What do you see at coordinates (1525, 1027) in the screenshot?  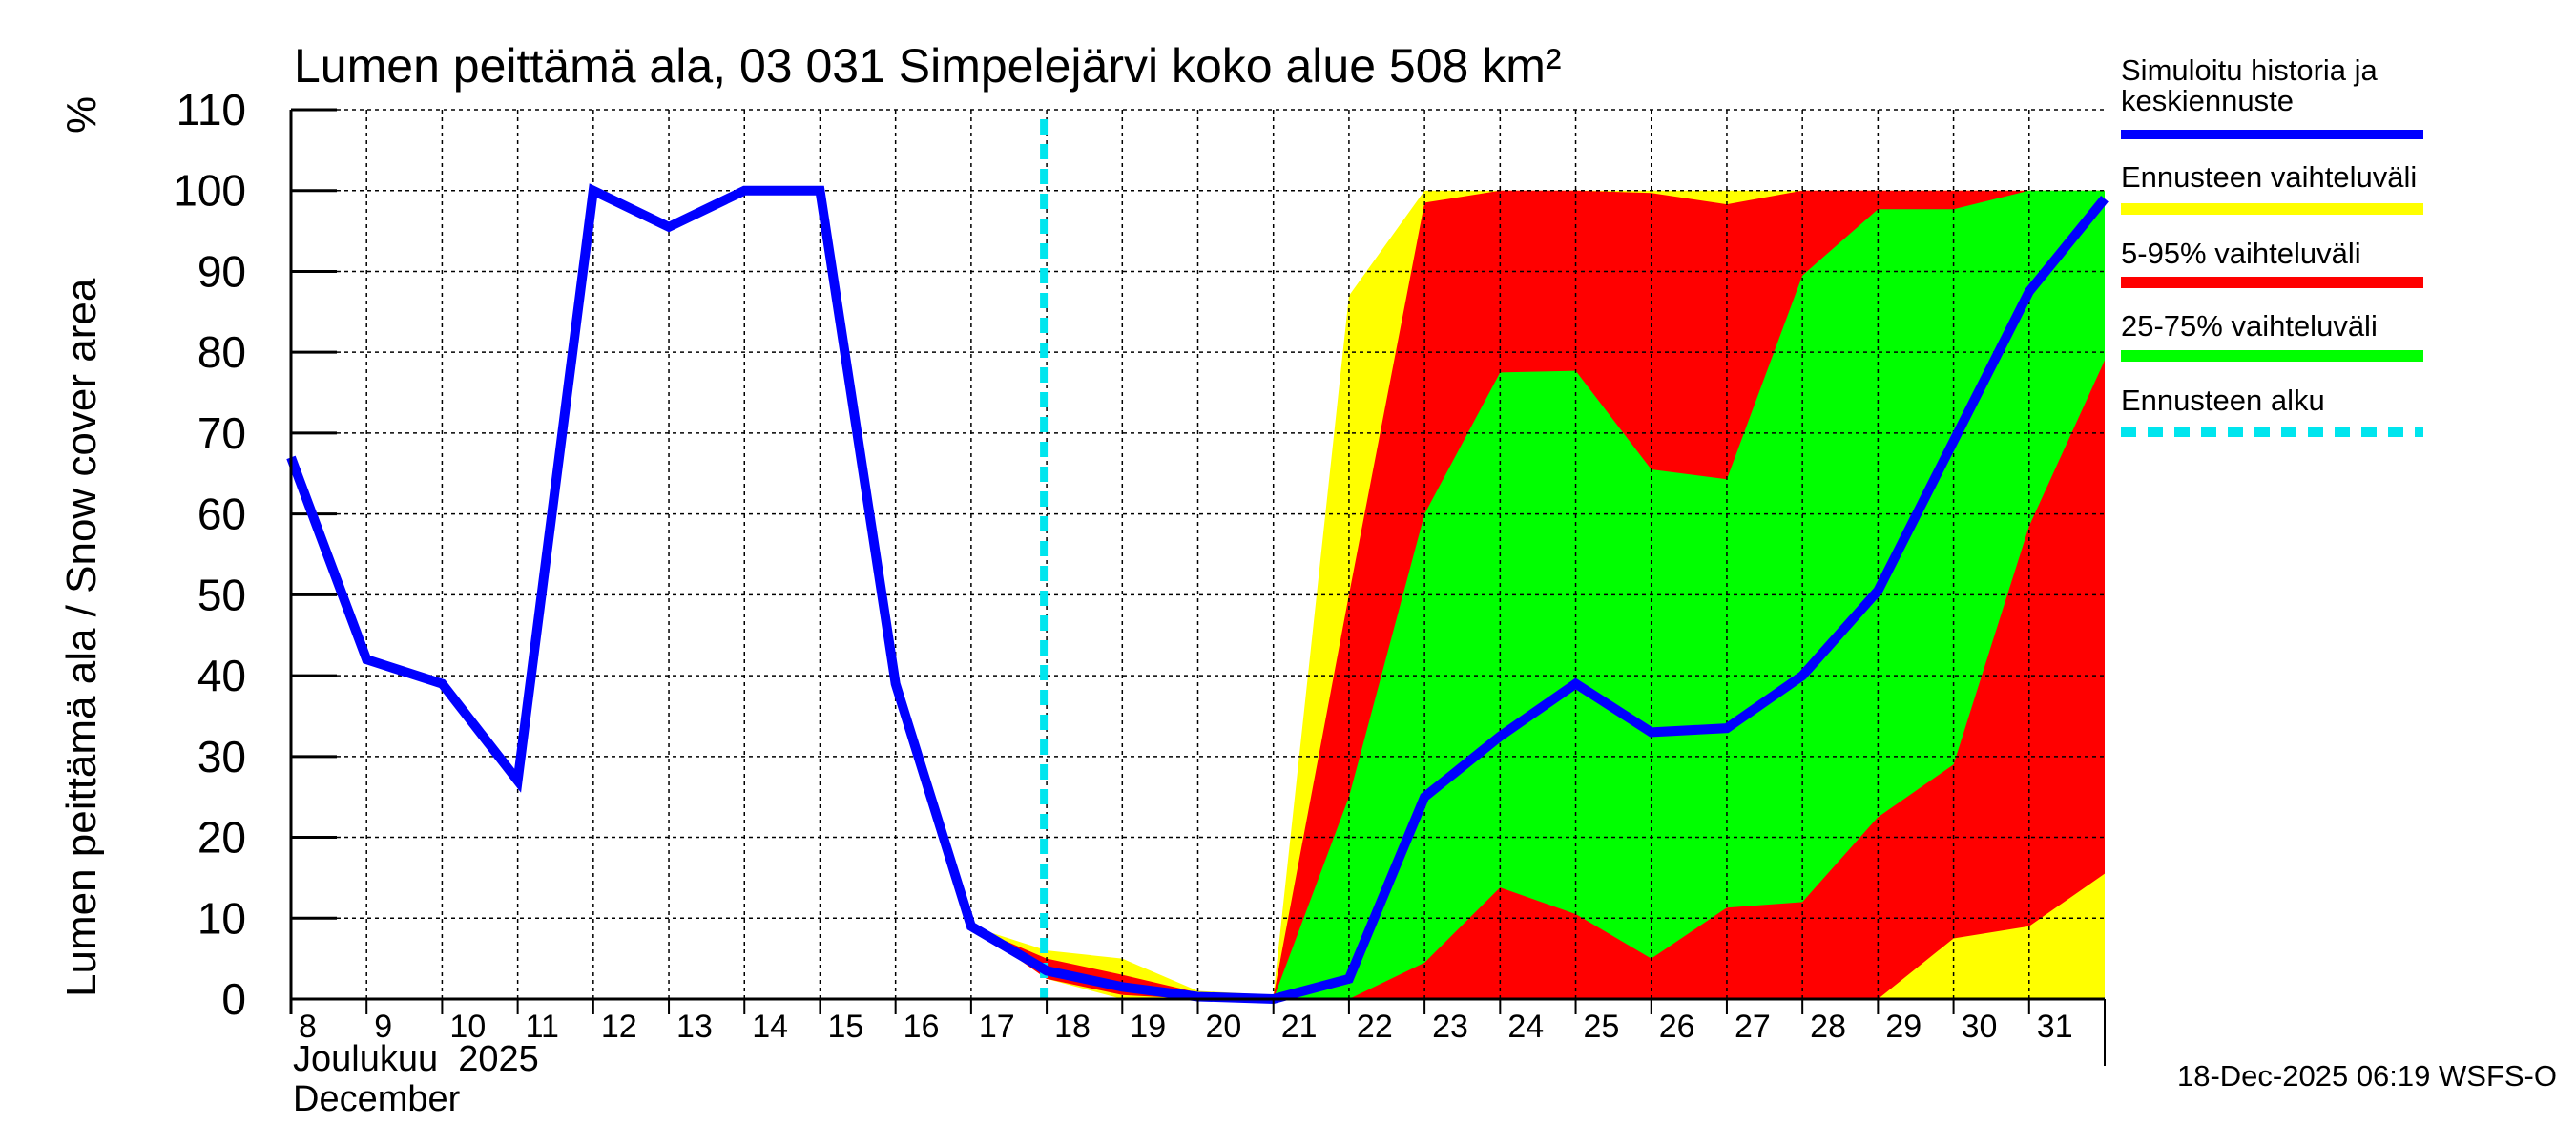 I see `x-tick-label: 24` at bounding box center [1525, 1027].